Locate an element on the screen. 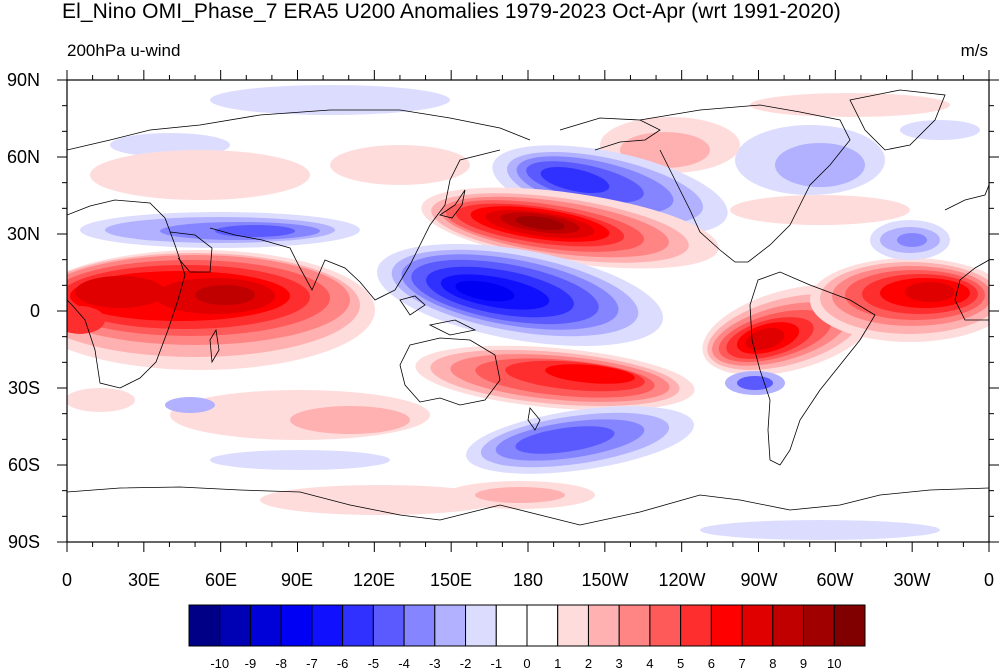 This screenshot has width=1005, height=672. units-label: m/s is located at coordinates (974, 50).